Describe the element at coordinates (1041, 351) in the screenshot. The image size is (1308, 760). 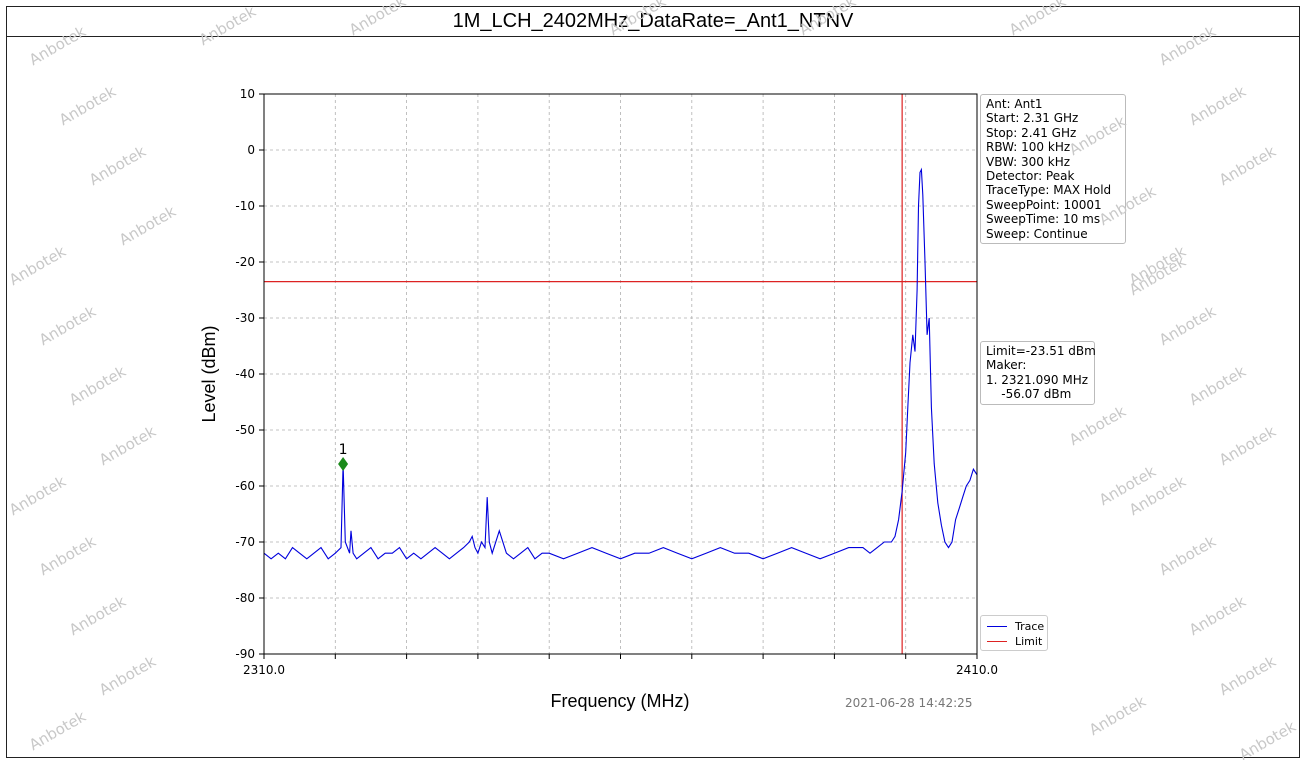
I see `marker-info-line: Limit=-23.51 dBm` at that location.